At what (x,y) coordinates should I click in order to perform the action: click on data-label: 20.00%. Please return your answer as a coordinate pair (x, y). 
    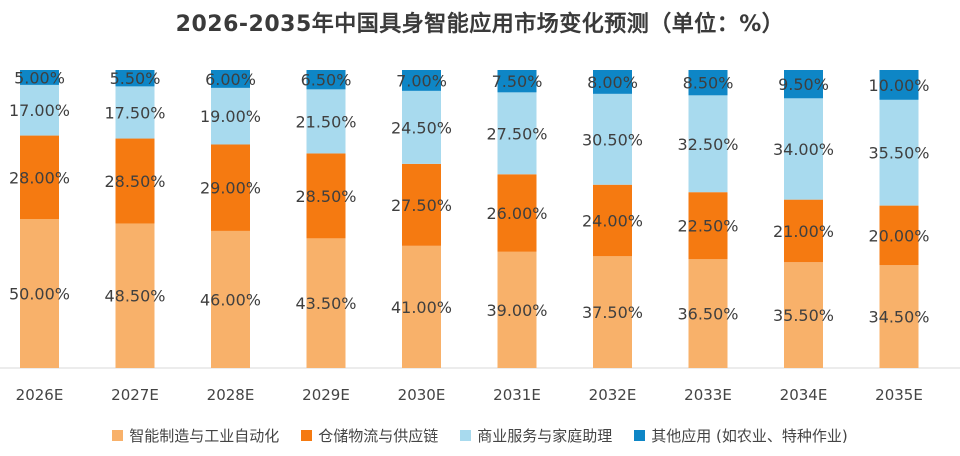
    Looking at the image, I should click on (898, 235).